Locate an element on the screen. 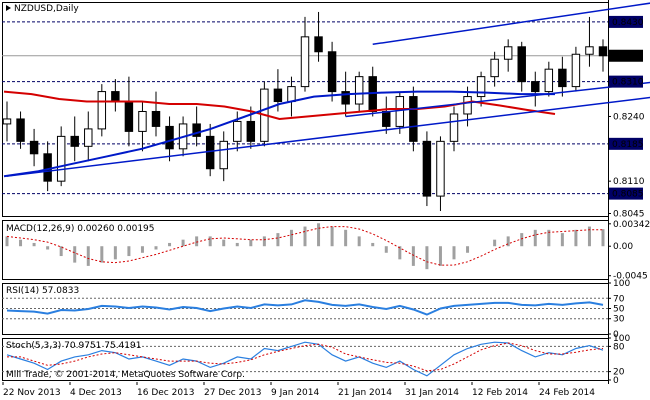 This screenshot has width=650, height=400. date-axis-label: 9 Jan 2014 is located at coordinates (295, 393).